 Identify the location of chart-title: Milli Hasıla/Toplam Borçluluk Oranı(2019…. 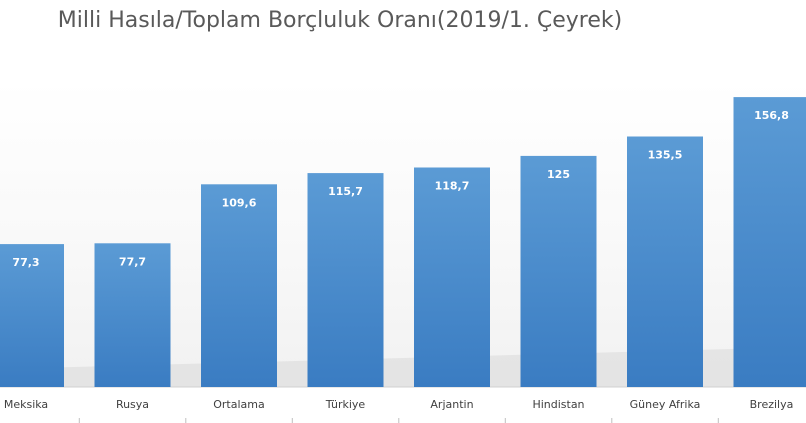
(340, 20).